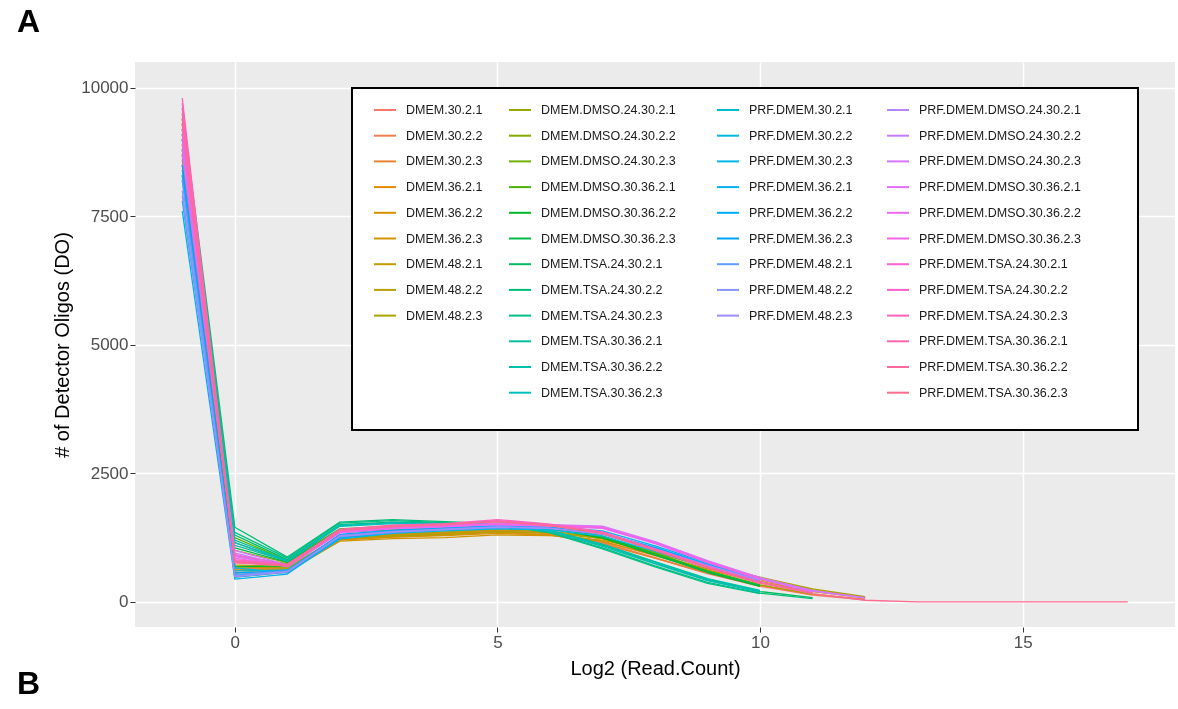 The height and width of the screenshot is (709, 1178). I want to click on y-tick-label: 7500, so click(109, 216).